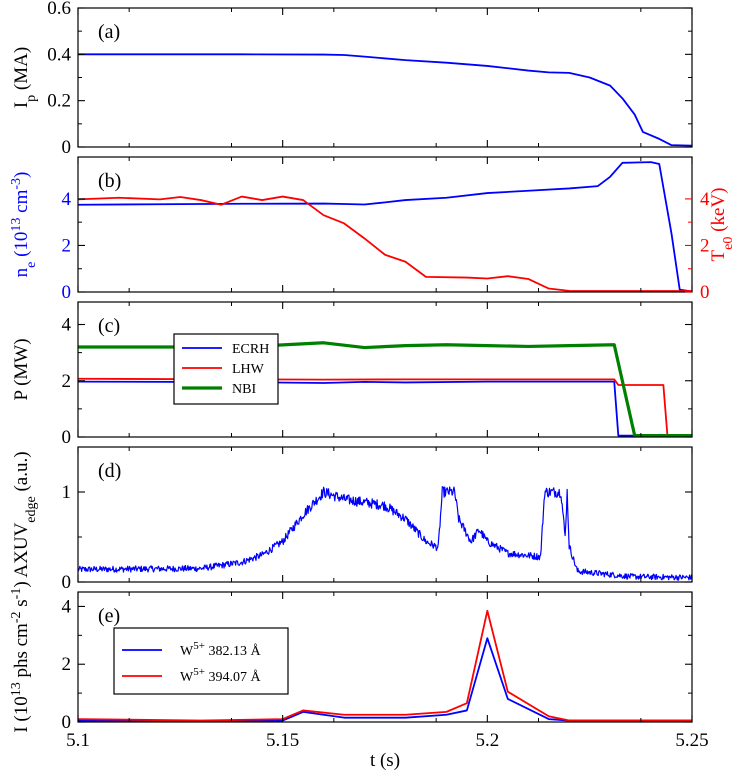 This screenshot has width=747, height=775. What do you see at coordinates (59, 9) in the screenshot?
I see `y-tick-label: 0.6` at bounding box center [59, 9].